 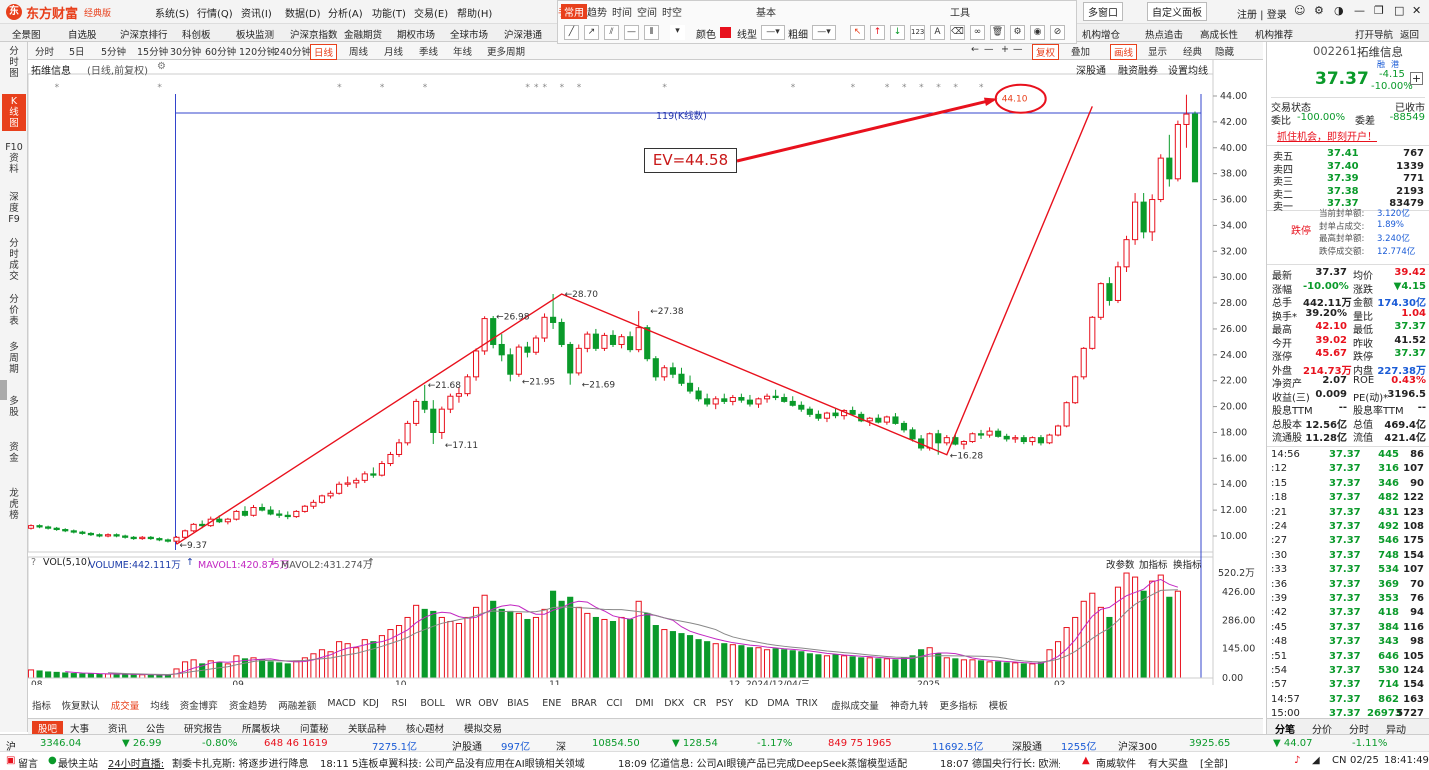 What do you see at coordinates (118, 729) in the screenshot?
I see `info-tab: 资讯` at bounding box center [118, 729].